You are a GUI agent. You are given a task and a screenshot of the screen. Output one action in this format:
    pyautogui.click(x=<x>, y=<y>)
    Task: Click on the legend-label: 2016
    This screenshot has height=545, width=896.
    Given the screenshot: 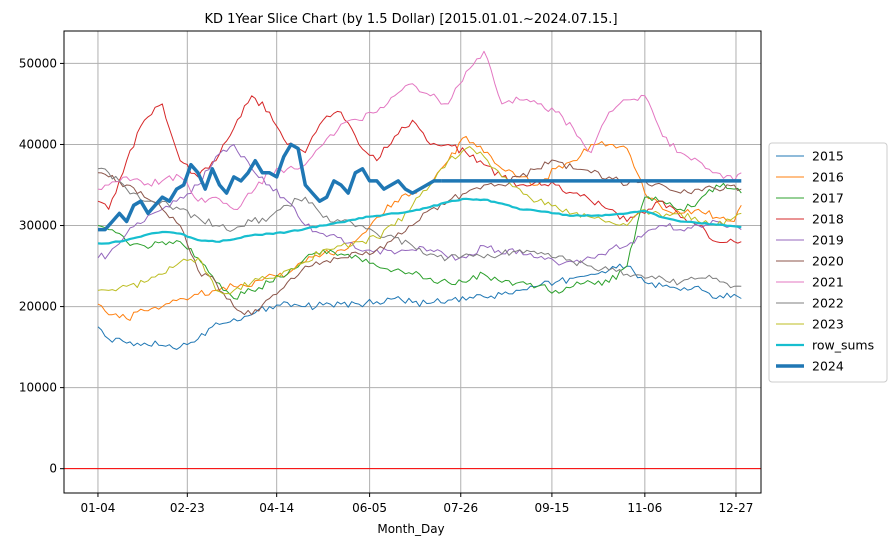 What is the action you would take?
    pyautogui.click(x=828, y=177)
    